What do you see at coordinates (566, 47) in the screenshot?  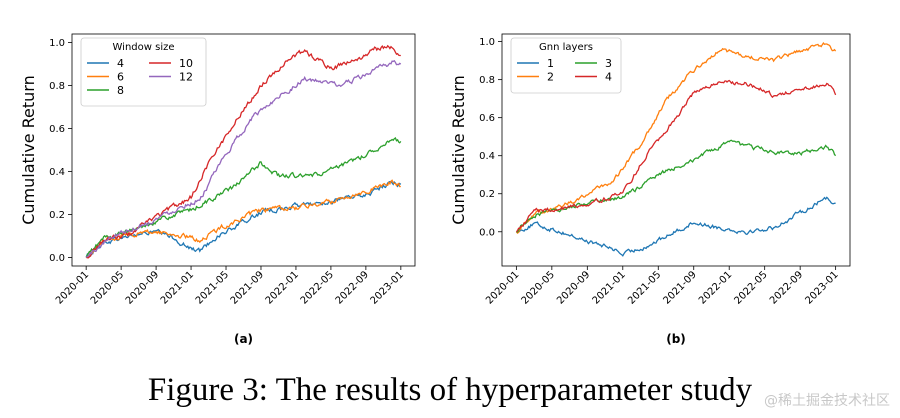 I see `legend-title: Gnn layers` at bounding box center [566, 47].